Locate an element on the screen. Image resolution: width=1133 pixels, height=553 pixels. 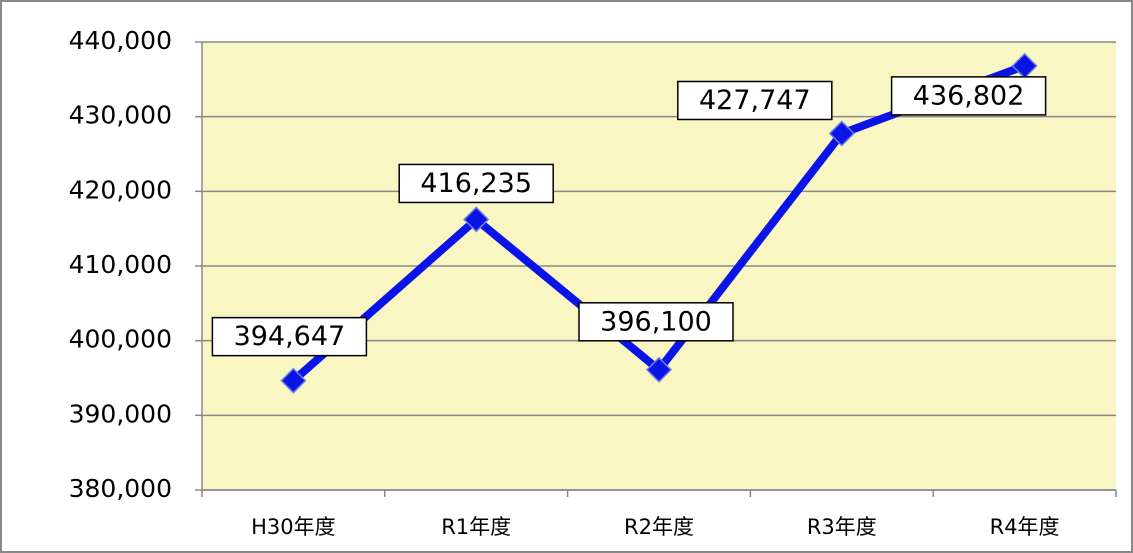
x-tick-label: H30年度 is located at coordinates (293, 527).